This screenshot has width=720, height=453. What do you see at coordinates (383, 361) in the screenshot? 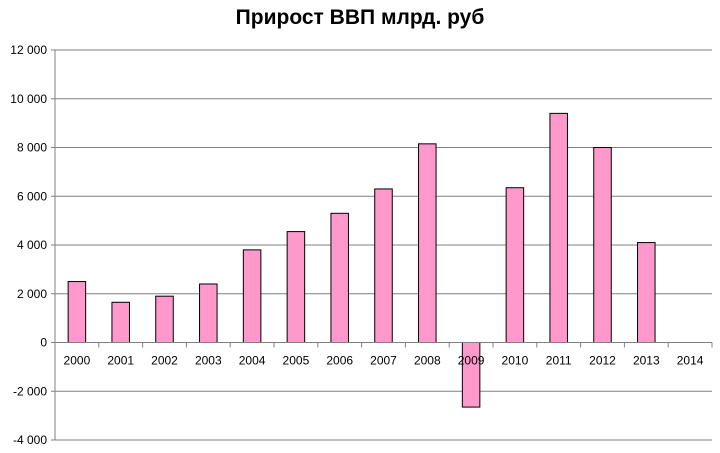
I see `x-tick-label: 2007` at bounding box center [383, 361].